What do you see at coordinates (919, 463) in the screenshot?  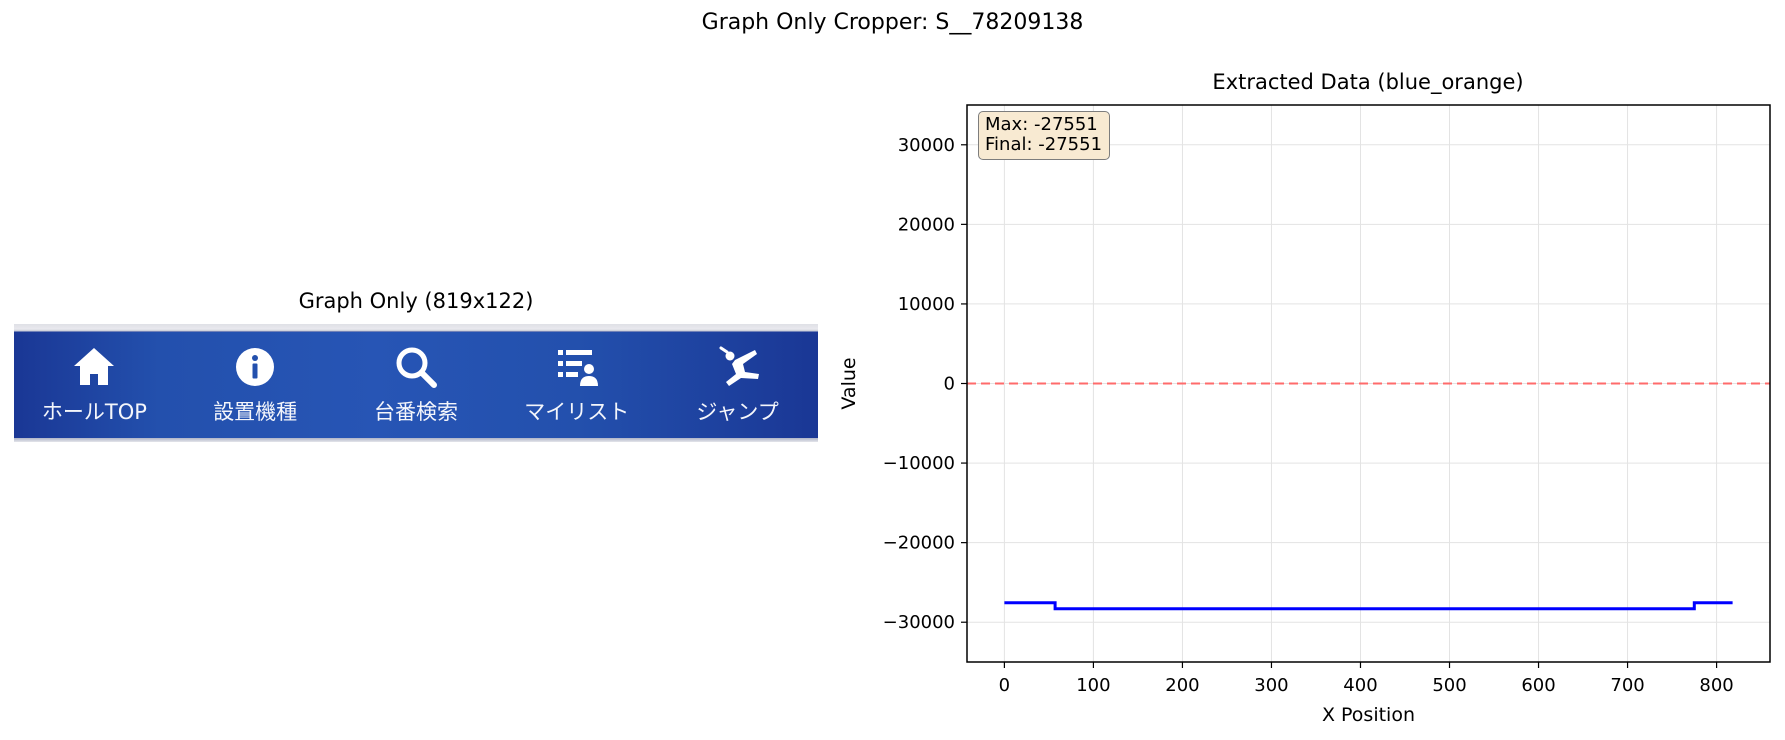 I see `y-tick-label: −10000` at bounding box center [919, 463].